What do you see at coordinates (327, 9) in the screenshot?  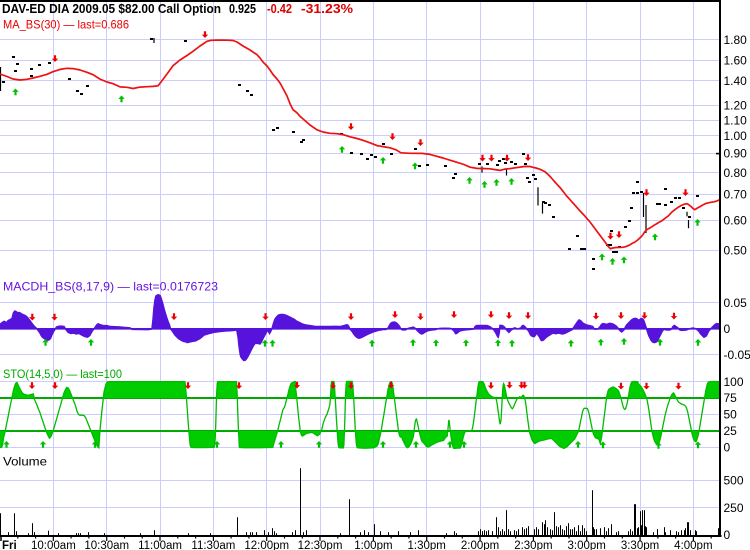 I see `svg-text: -31.23%` at bounding box center [327, 9].